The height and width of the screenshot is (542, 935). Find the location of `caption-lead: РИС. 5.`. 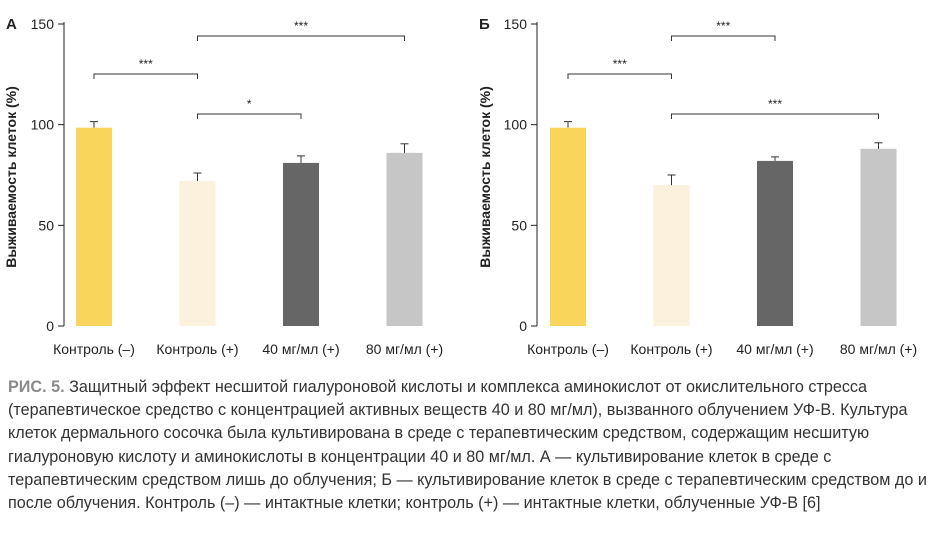

caption-lead: РИС. 5. is located at coordinates (36, 387).